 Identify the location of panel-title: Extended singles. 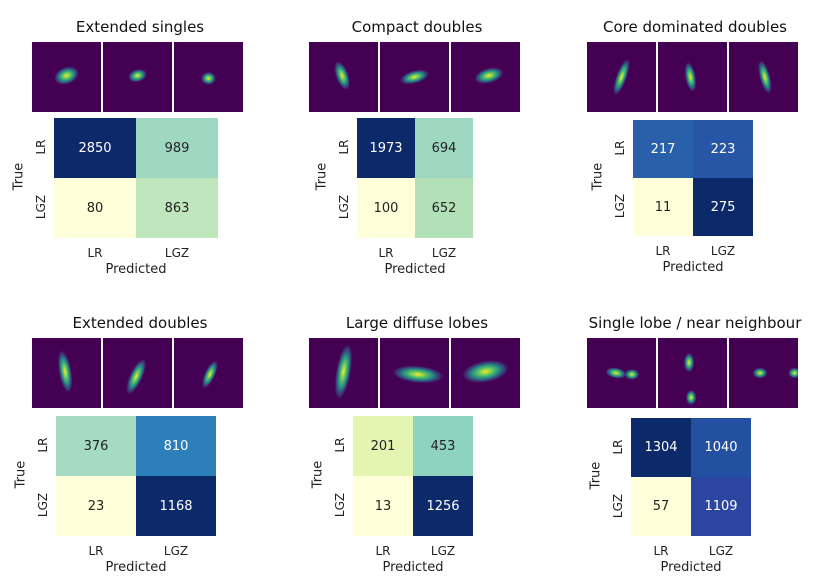
(140, 27).